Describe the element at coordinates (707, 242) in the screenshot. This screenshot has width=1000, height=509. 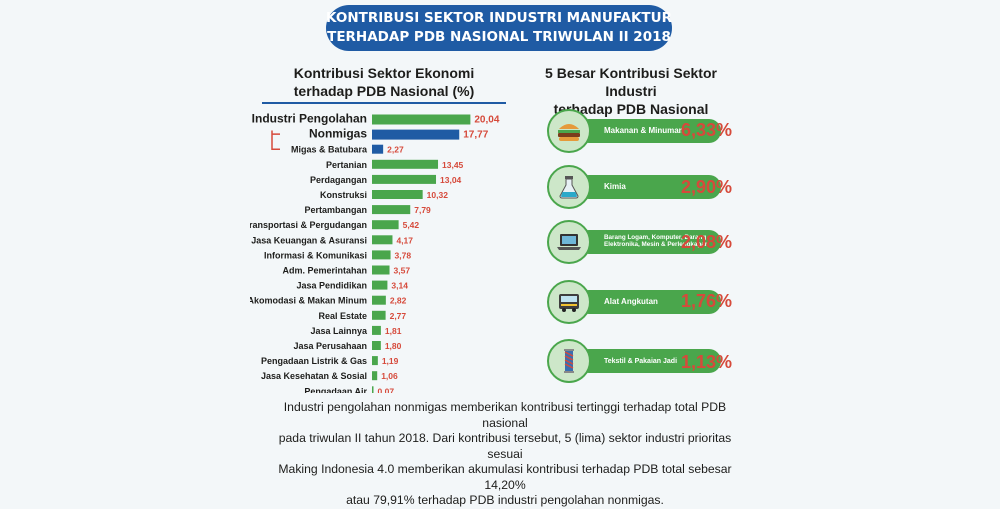
I see `top5-value: 2,08%` at that location.